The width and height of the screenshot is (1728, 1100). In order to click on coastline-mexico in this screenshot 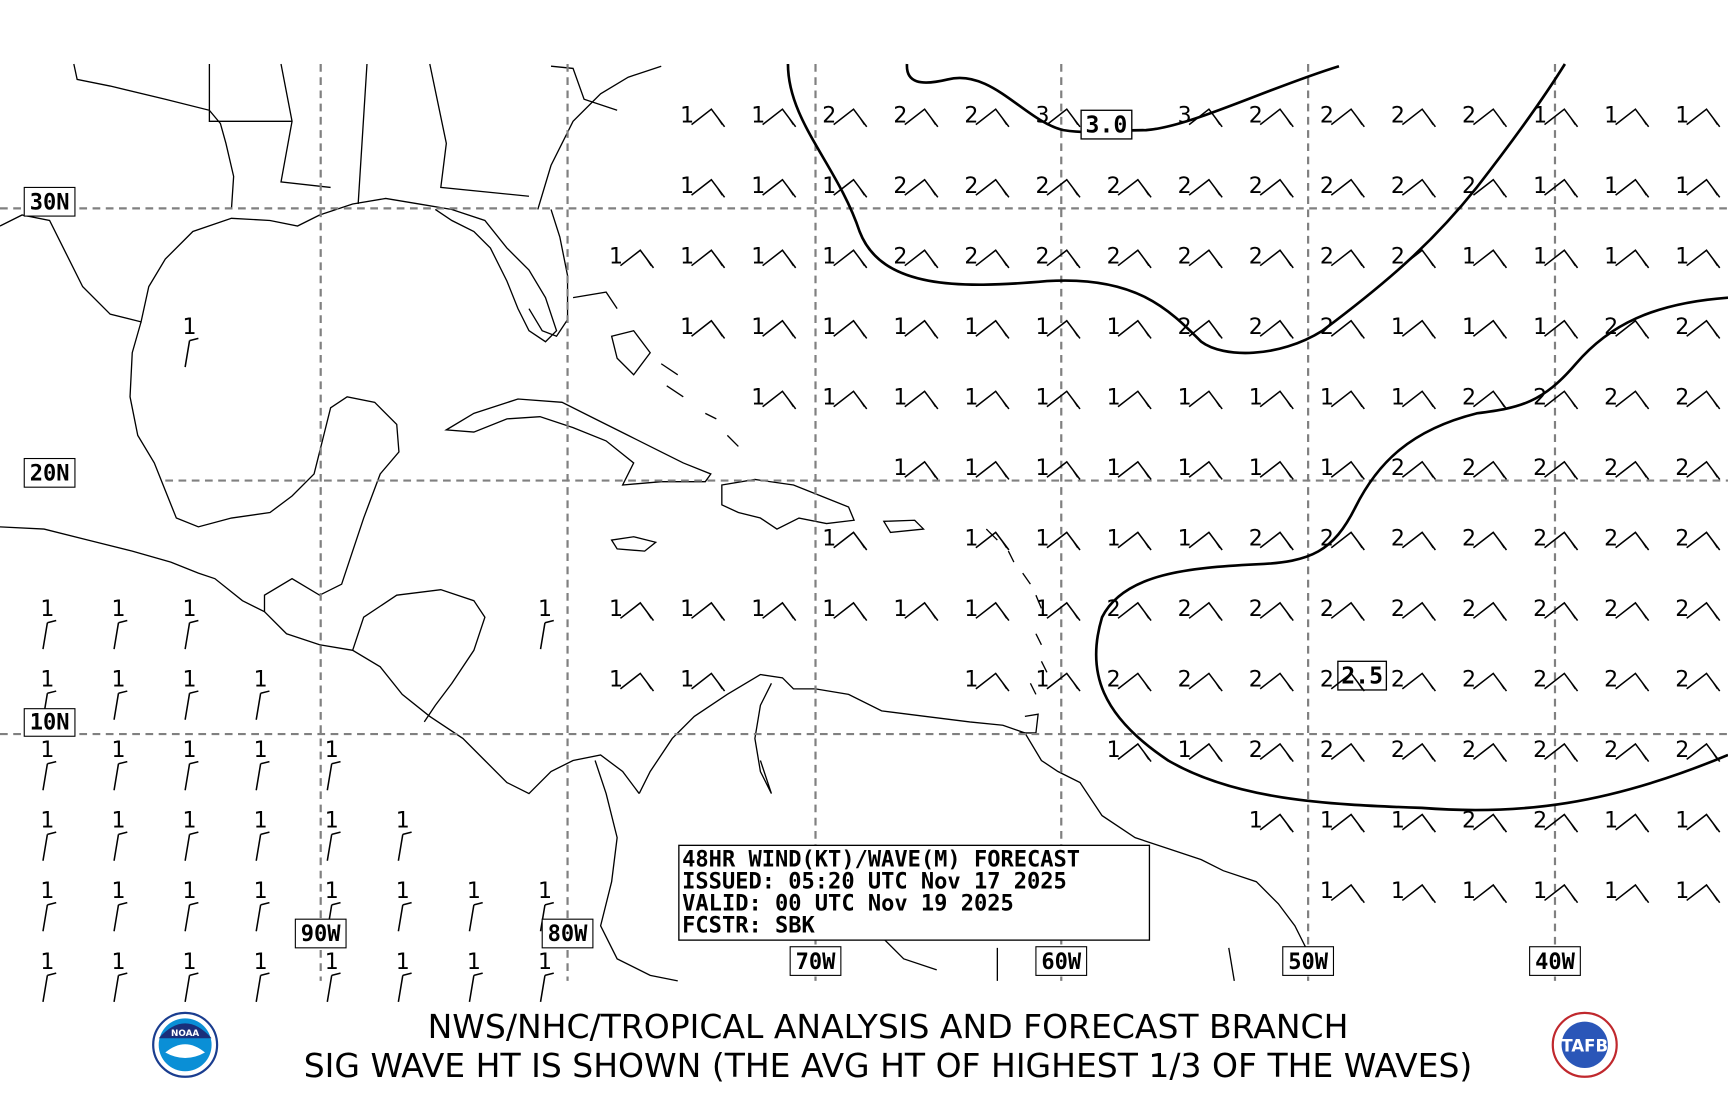, I will do `click(200, 467)`.